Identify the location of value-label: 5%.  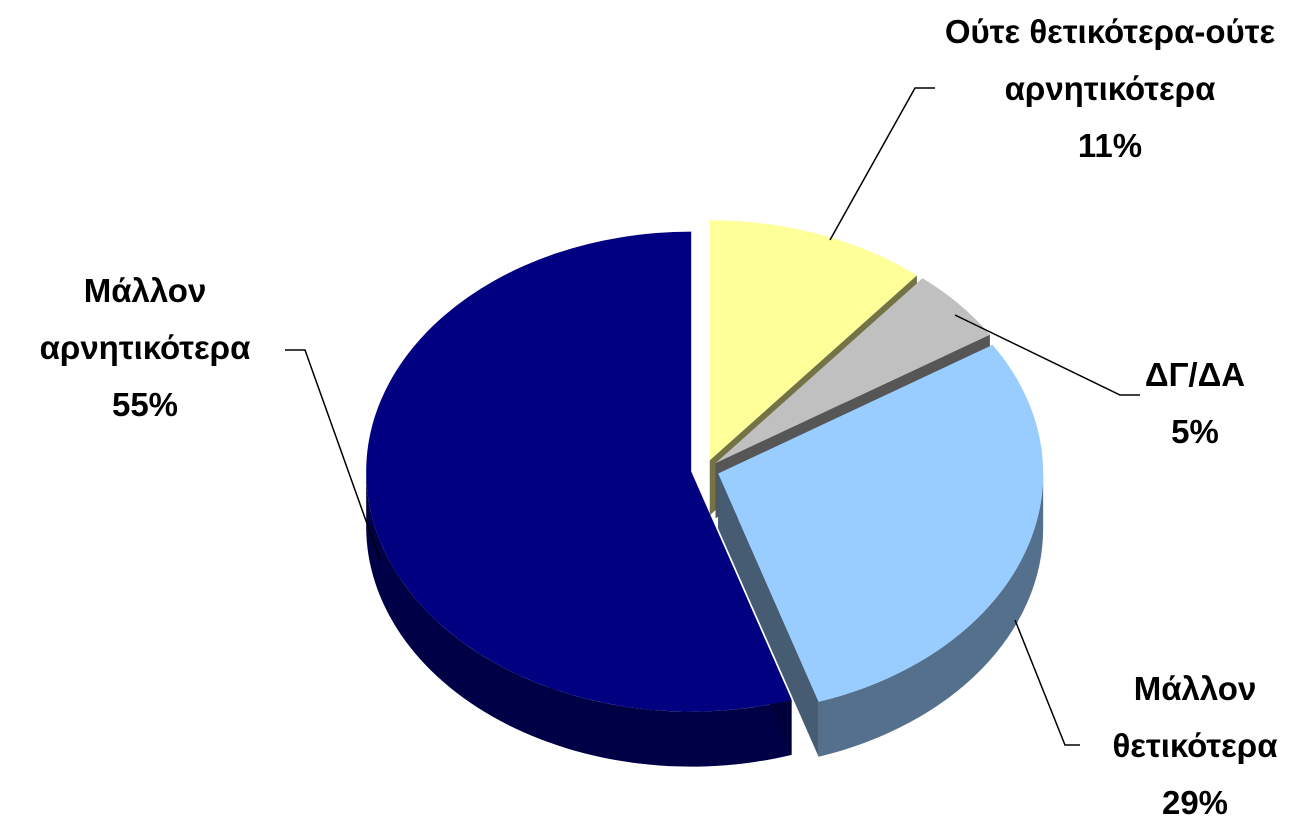
(1195, 431).